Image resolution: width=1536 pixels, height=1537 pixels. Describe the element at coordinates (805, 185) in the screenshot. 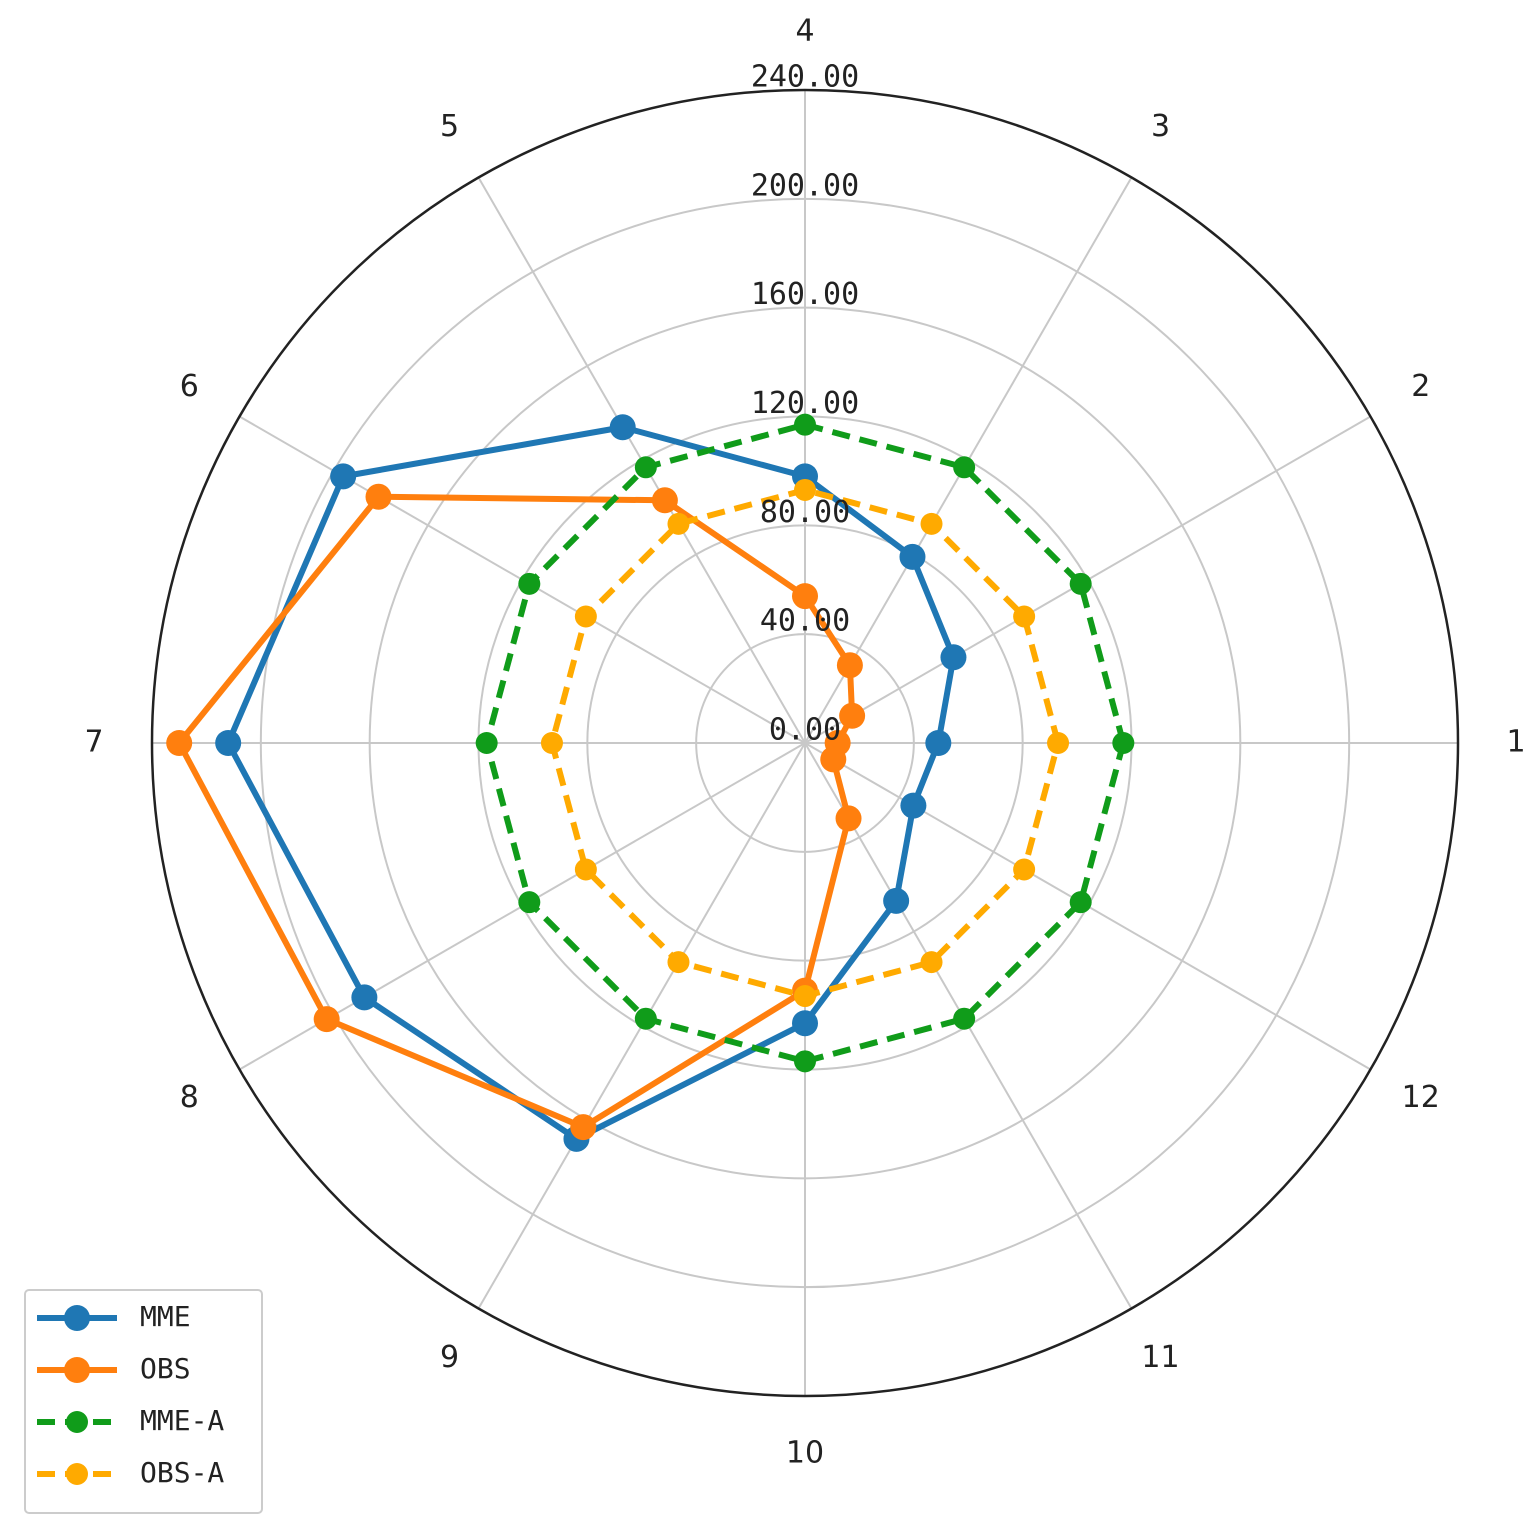

I see `y-tick-label: 200.00` at that location.